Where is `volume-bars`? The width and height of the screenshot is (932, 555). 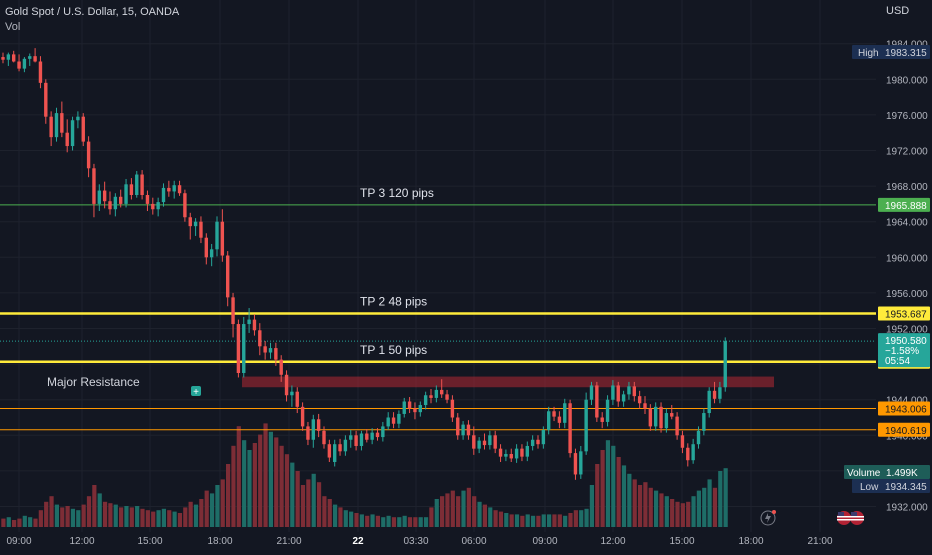
volume-bars is located at coordinates (364, 475).